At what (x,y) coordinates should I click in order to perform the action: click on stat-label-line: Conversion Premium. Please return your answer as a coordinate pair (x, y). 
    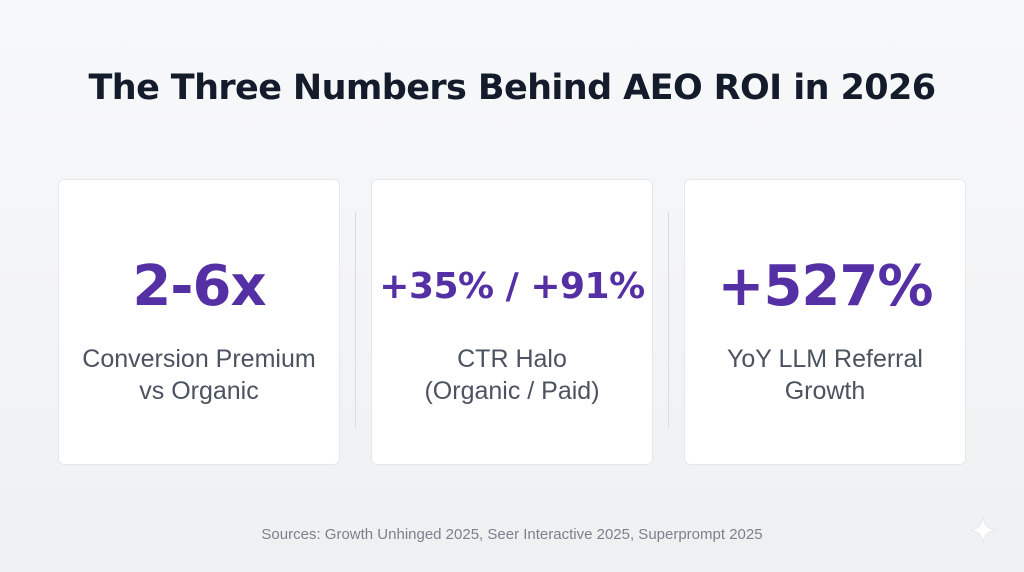
    Looking at the image, I should click on (199, 359).